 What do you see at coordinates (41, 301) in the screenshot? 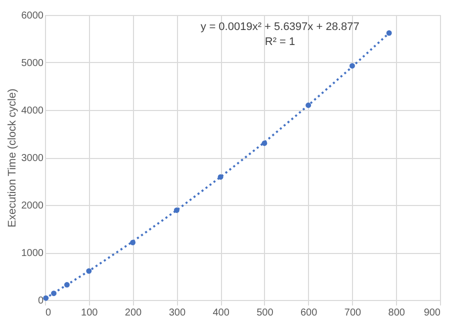
I see `y-tick-label: 0` at bounding box center [41, 301].